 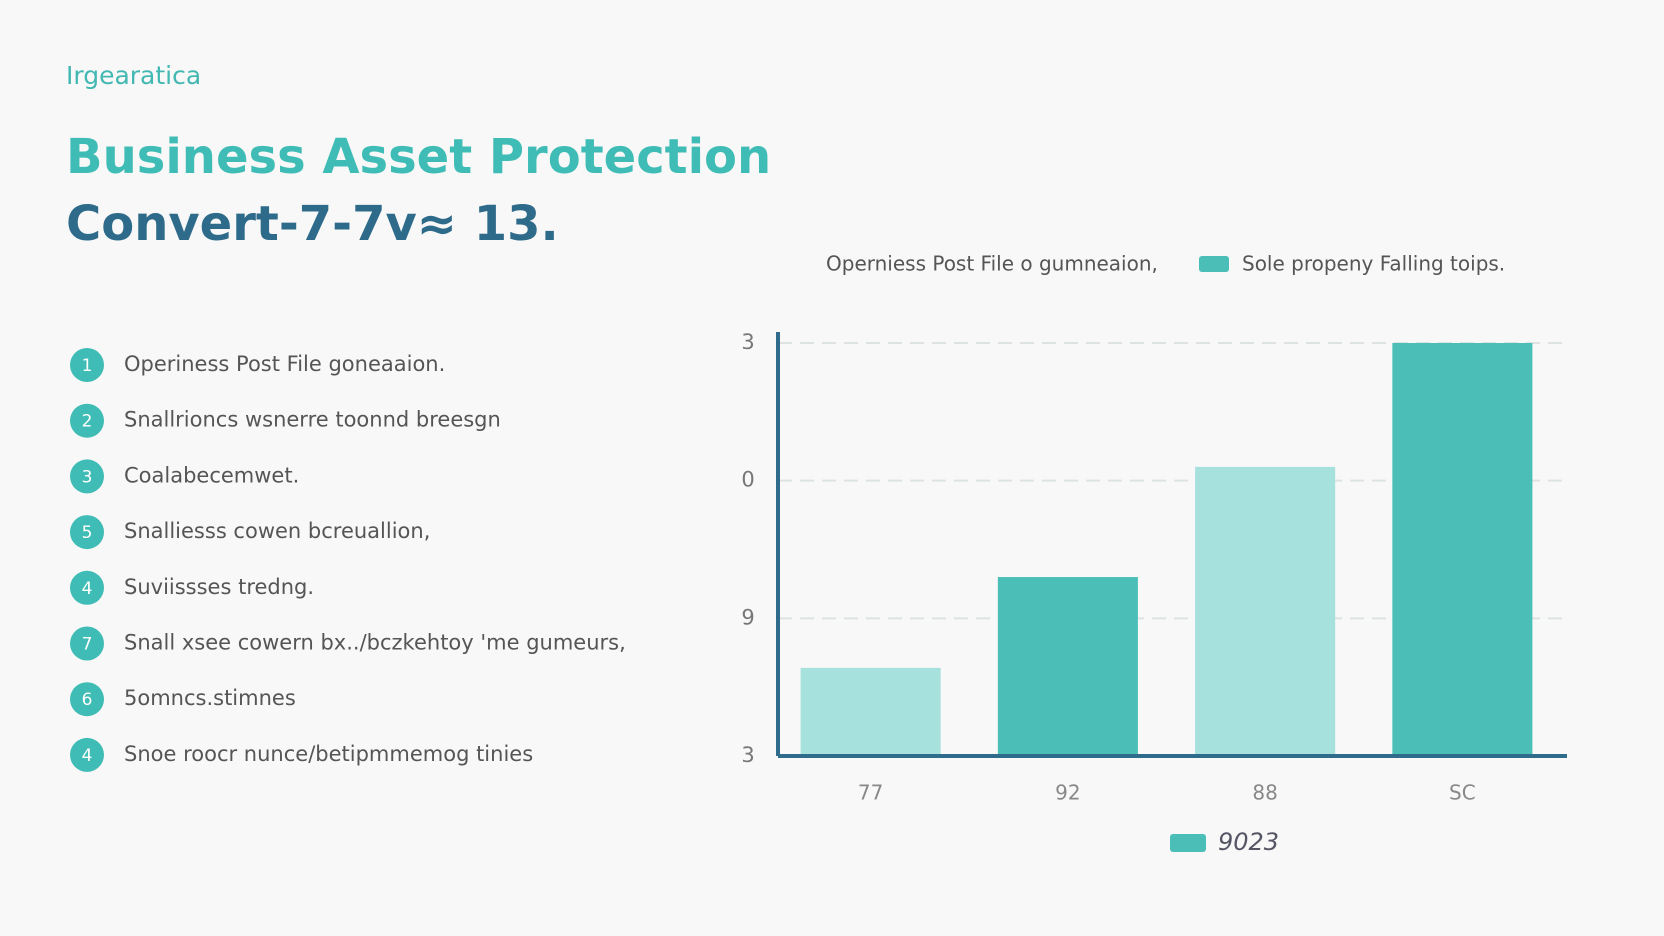 What do you see at coordinates (211, 475) in the screenshot?
I see `list-text: Coalabecemwet.` at bounding box center [211, 475].